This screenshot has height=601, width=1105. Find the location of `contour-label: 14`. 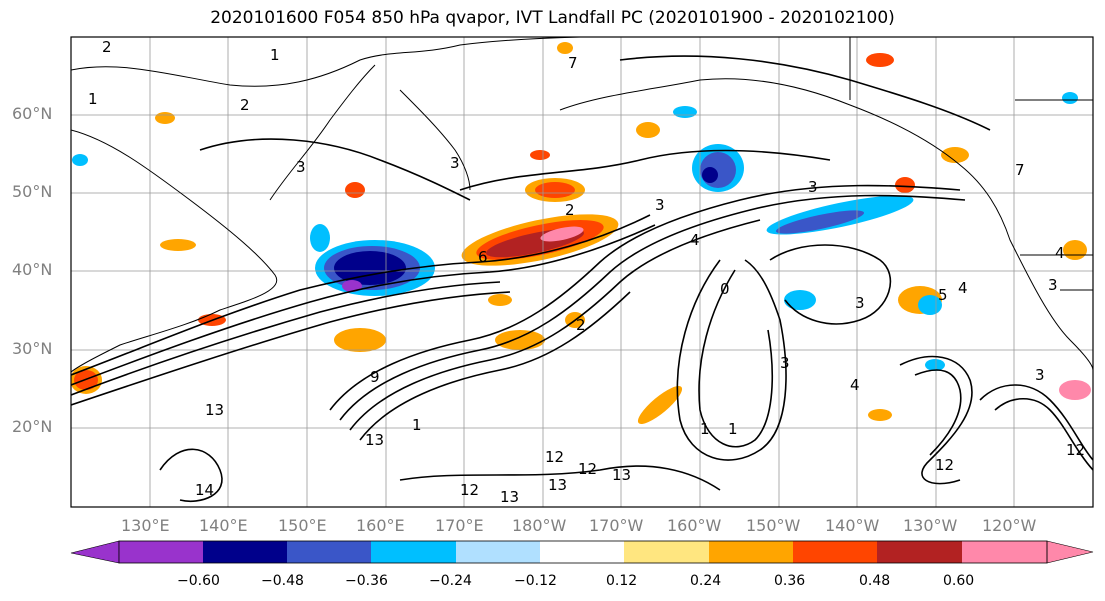

contour-label: 14 is located at coordinates (204, 490).